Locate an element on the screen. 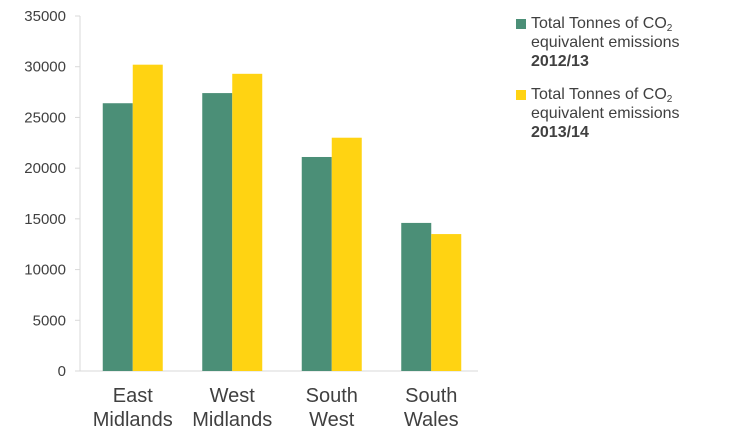  y-tick-label: 20000 is located at coordinates (45, 168).